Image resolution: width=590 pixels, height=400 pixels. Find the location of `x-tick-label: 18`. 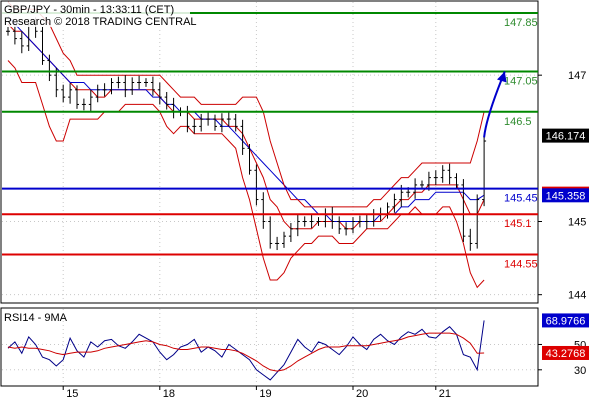

x-tick-label: 18 is located at coordinates (169, 394).